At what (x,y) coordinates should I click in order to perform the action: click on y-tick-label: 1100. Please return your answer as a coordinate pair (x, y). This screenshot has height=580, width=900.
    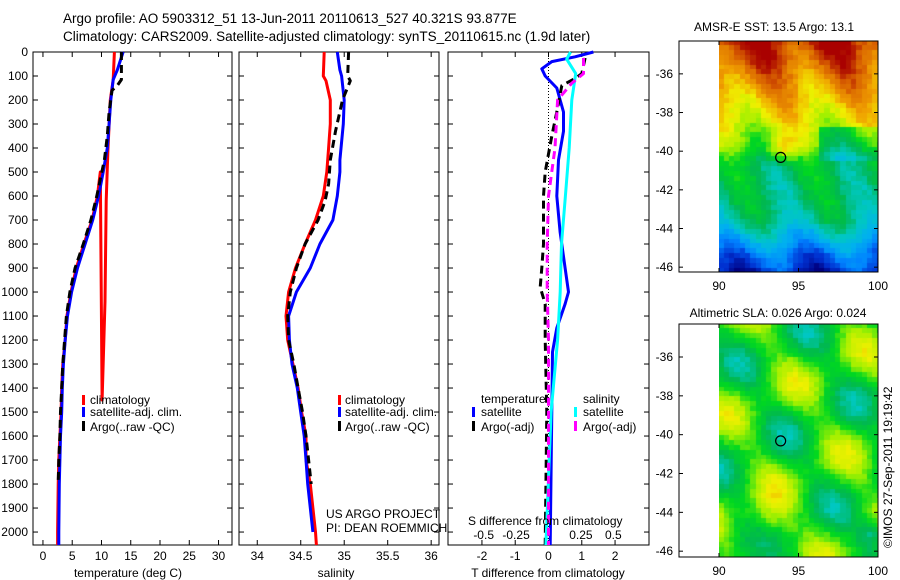
    Looking at the image, I should click on (15, 316).